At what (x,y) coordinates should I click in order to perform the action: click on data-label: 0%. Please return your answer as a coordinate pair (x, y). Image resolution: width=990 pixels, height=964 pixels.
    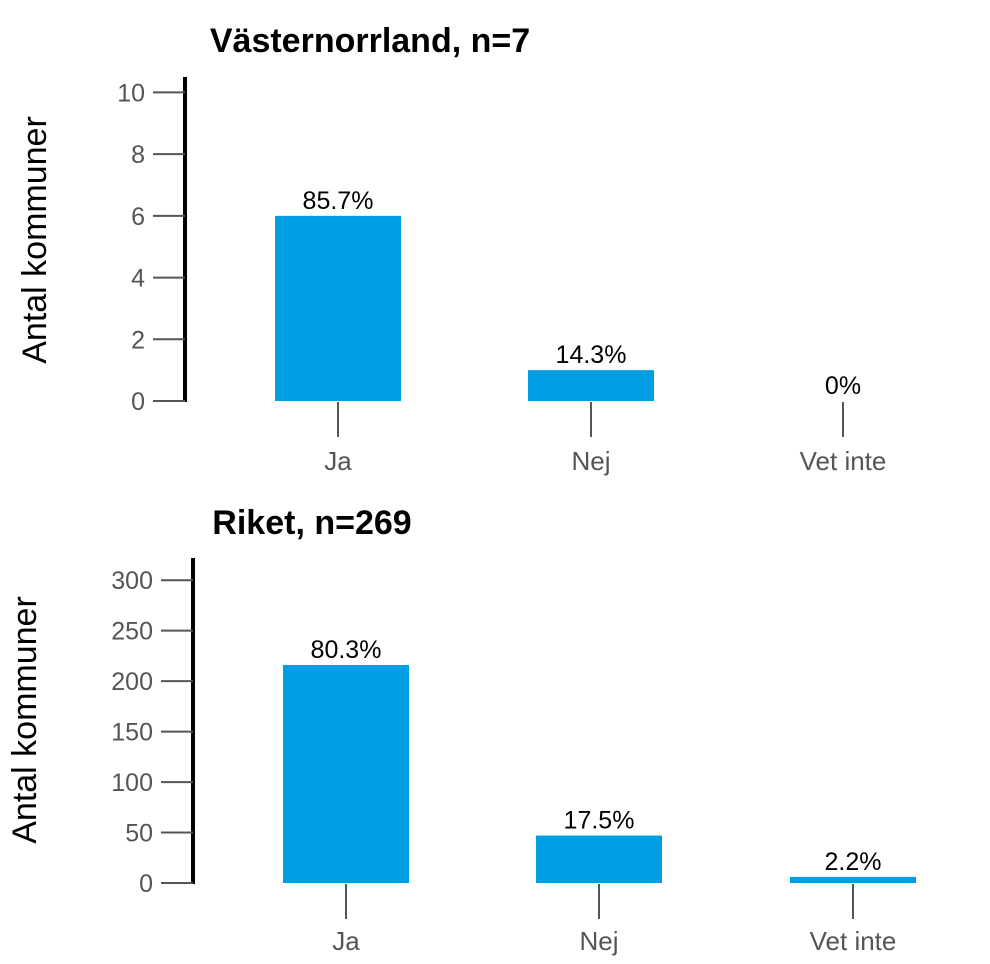
    Looking at the image, I should click on (843, 386).